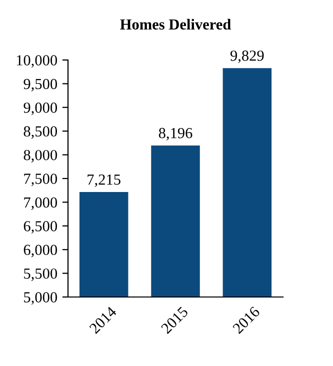 This screenshot has height=366, width=333. Describe the element at coordinates (175, 134) in the screenshot. I see `data-label: 8,196` at that location.